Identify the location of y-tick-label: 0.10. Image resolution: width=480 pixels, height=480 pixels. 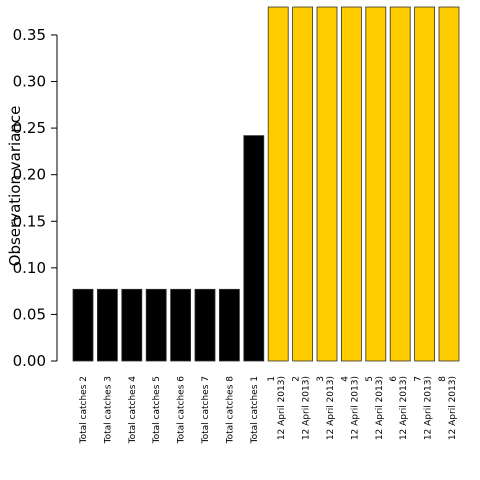
(29, 268).